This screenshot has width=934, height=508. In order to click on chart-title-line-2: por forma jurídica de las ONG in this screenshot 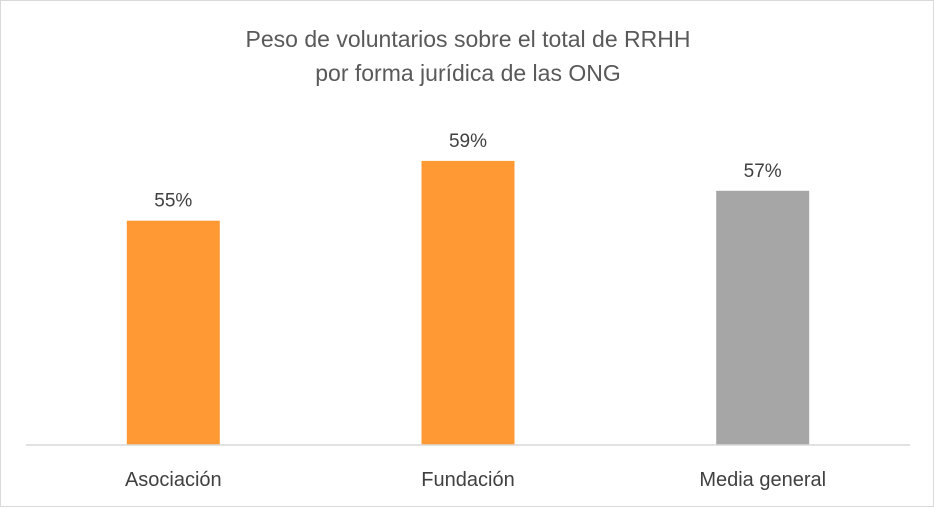, I will do `click(468, 73)`.